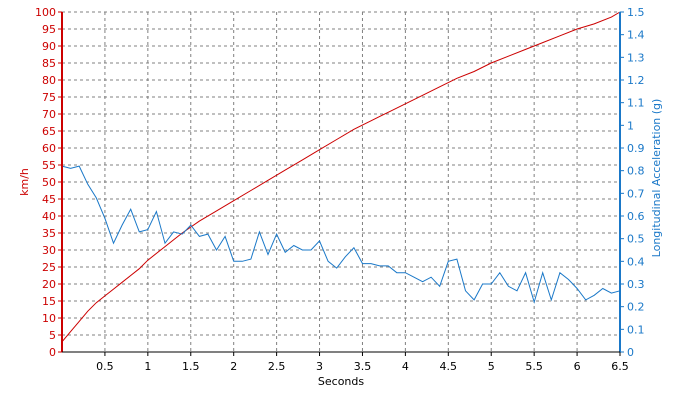 This screenshot has width=700, height=400. Describe the element at coordinates (49, 63) in the screenshot. I see `y-left-tick-label: 85` at that location.